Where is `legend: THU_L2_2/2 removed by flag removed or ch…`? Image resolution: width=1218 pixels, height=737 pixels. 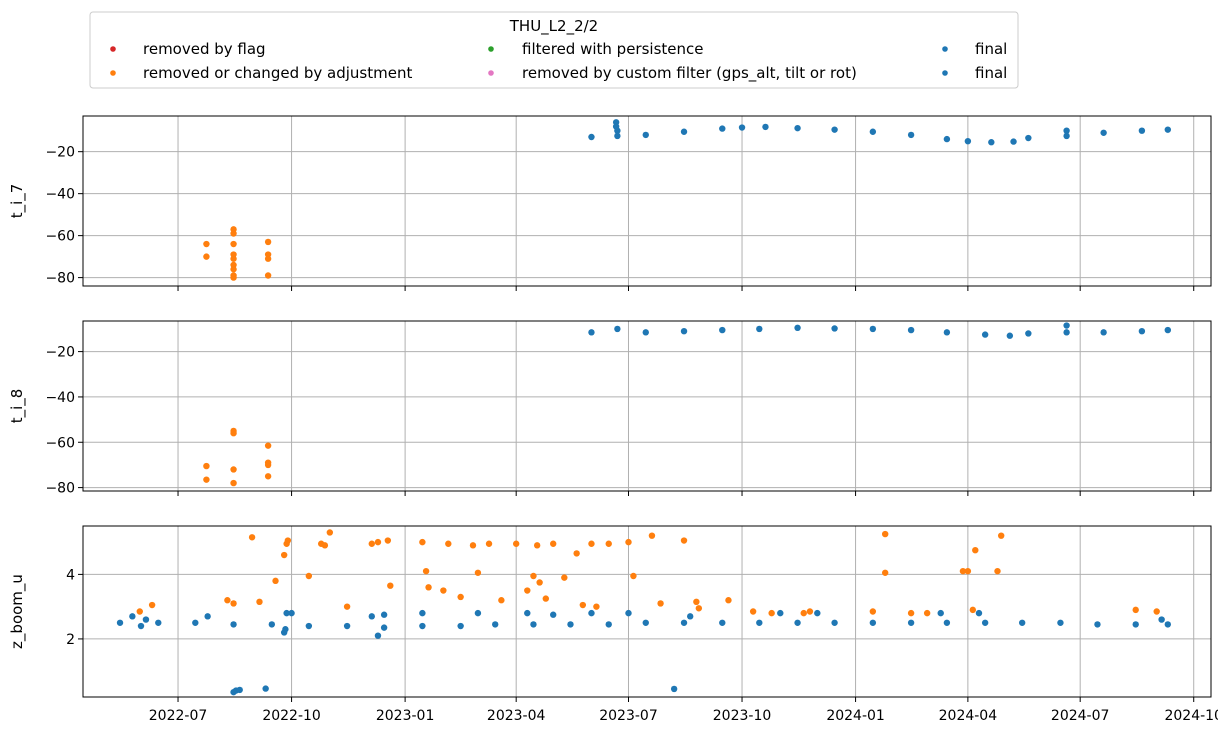 legend: THU_L2_2/2 removed by flag removed or ch… is located at coordinates (554, 50).